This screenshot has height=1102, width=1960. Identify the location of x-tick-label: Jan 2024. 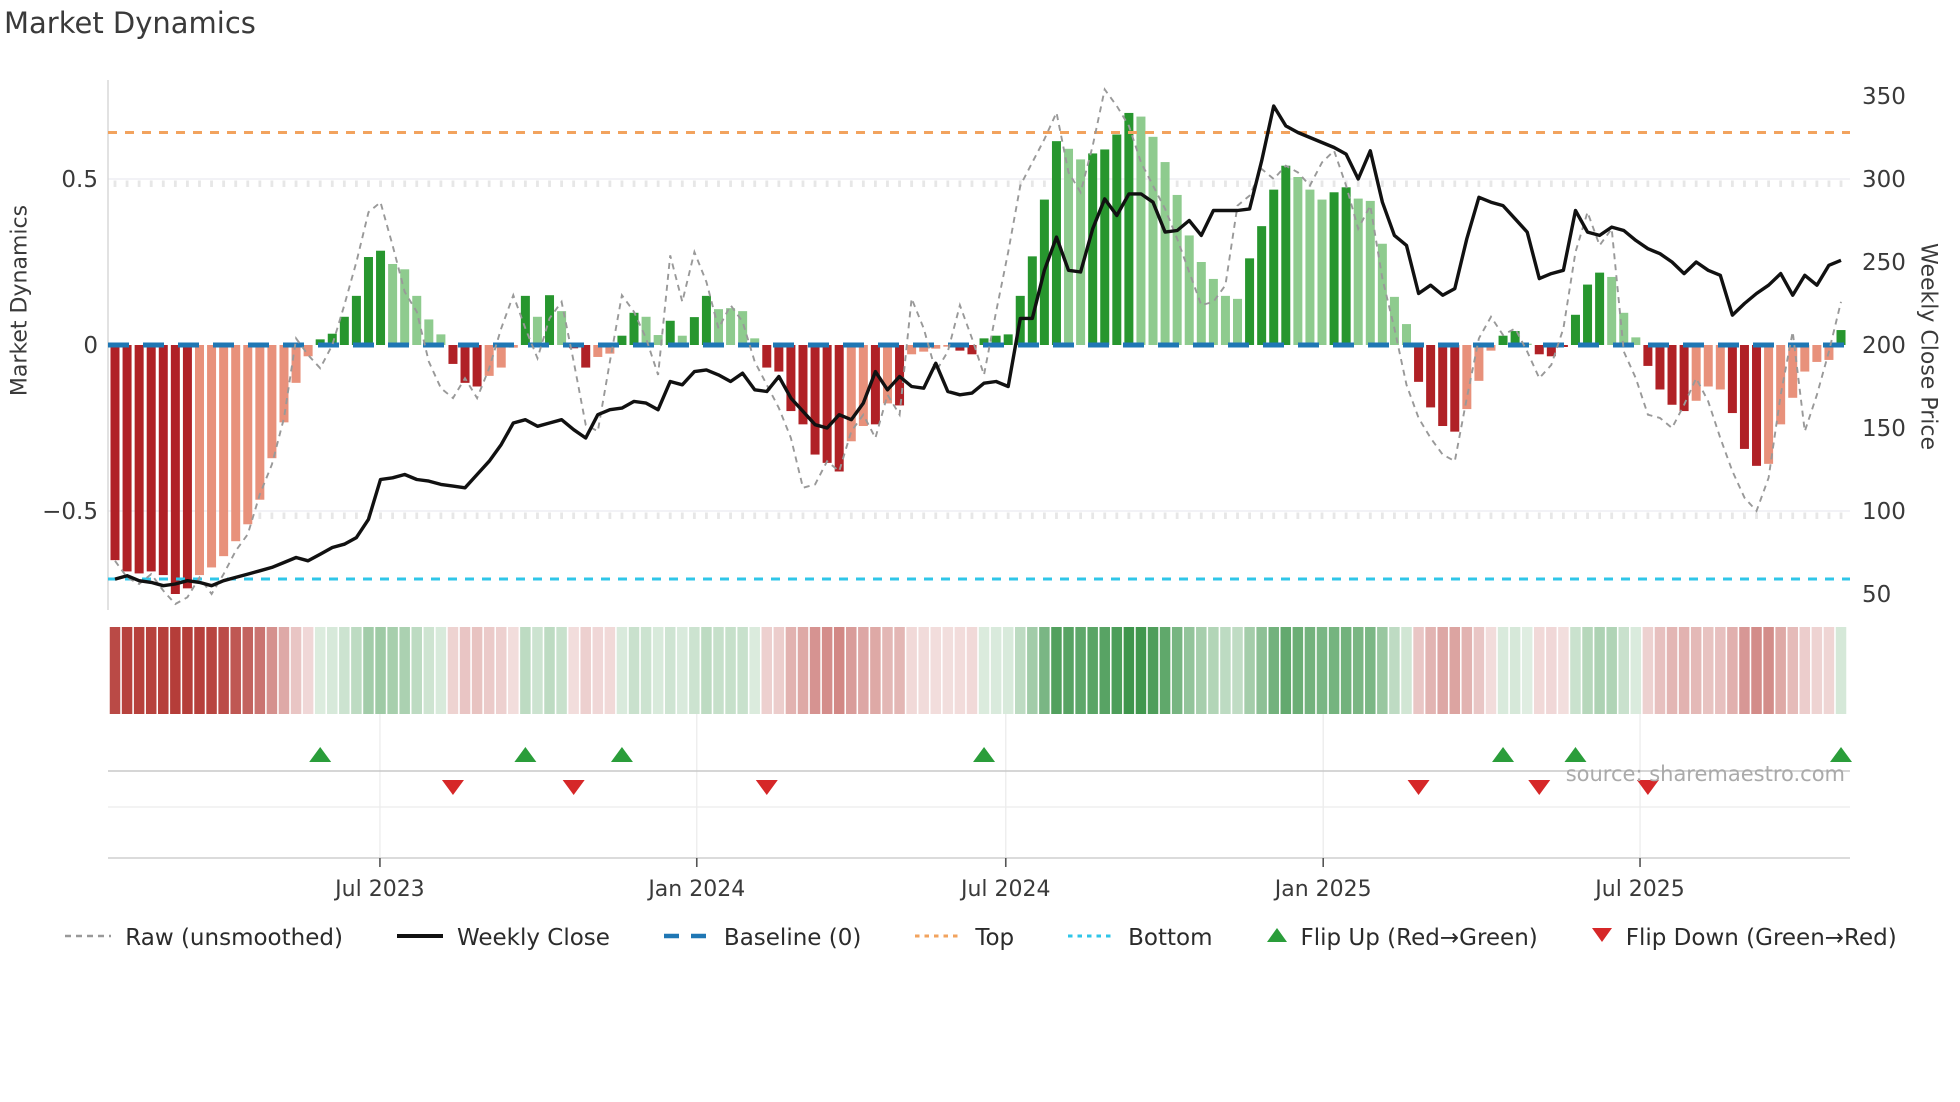
(695, 889).